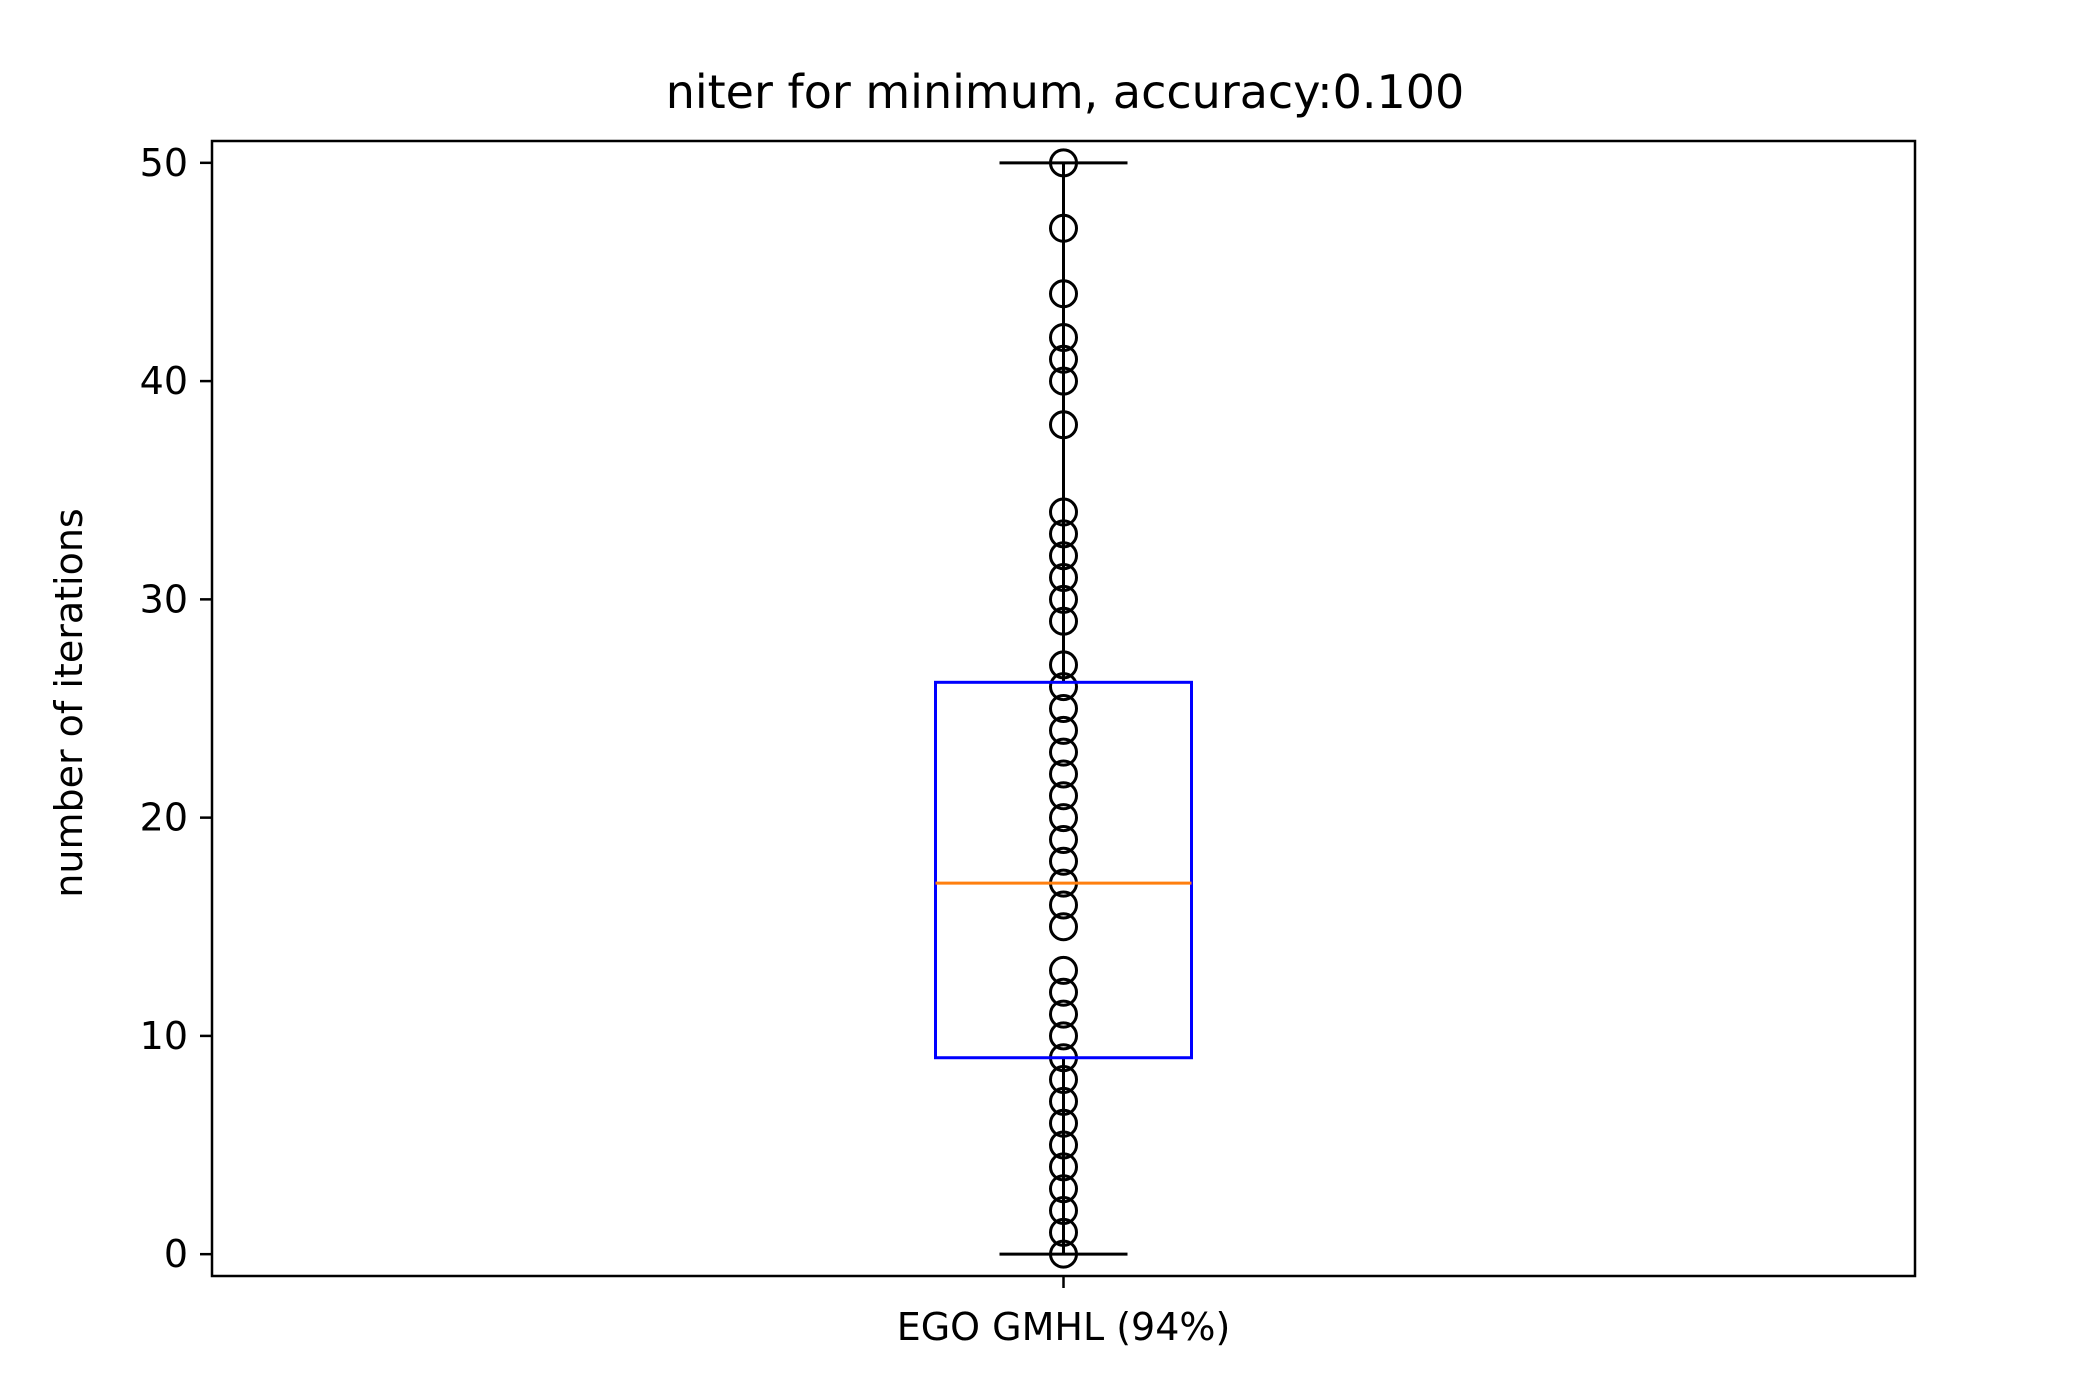 Image resolution: width=2100 pixels, height=1400 pixels. What do you see at coordinates (1065, 92) in the screenshot?
I see `chart-title: niter for minimum, accuracy:0.100` at bounding box center [1065, 92].